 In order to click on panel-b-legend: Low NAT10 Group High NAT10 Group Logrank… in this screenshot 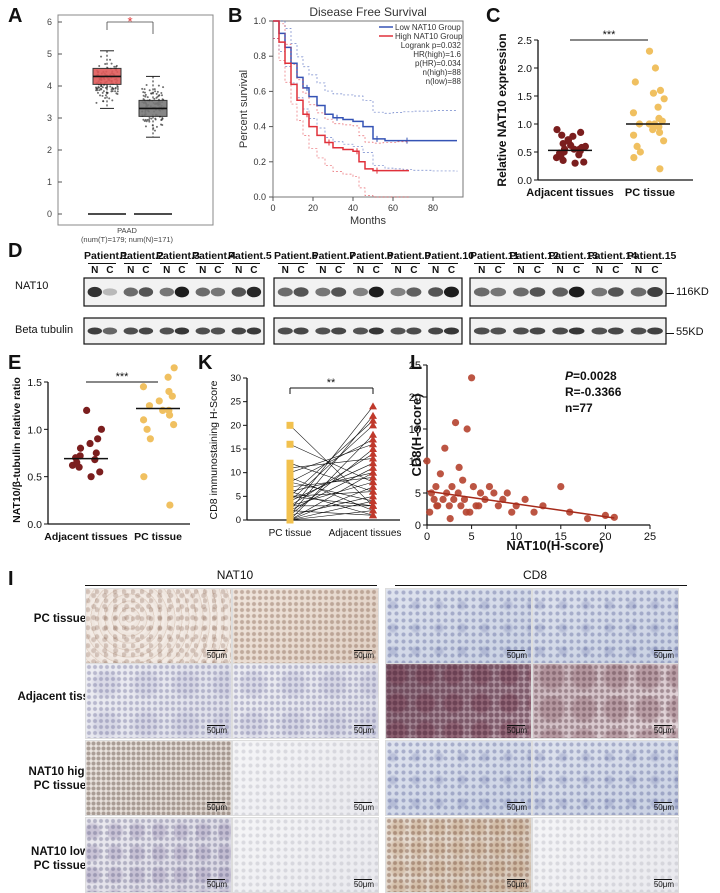, I will do `click(421, 54)`.